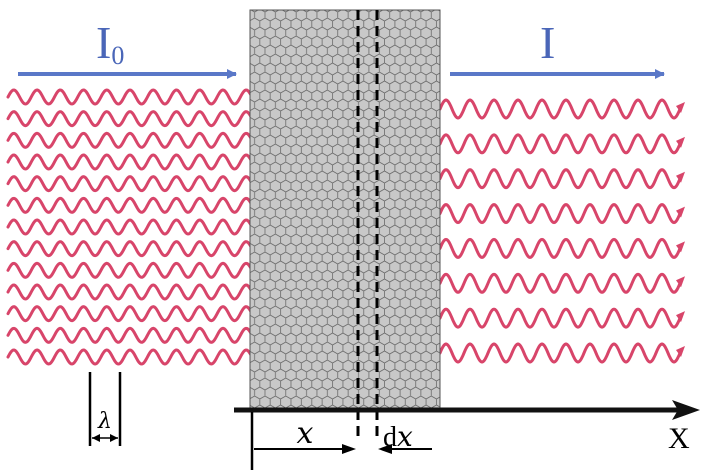  Describe the element at coordinates (104, 421) in the screenshot. I see `wavelength-label: λ` at that location.